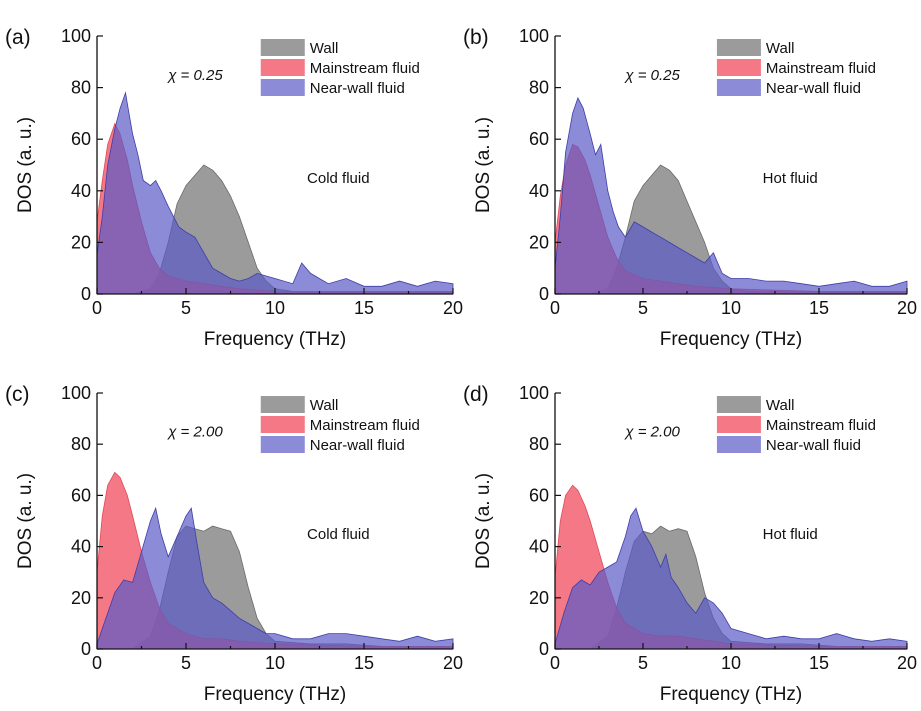  I want to click on panel-label: (a), so click(18, 37).